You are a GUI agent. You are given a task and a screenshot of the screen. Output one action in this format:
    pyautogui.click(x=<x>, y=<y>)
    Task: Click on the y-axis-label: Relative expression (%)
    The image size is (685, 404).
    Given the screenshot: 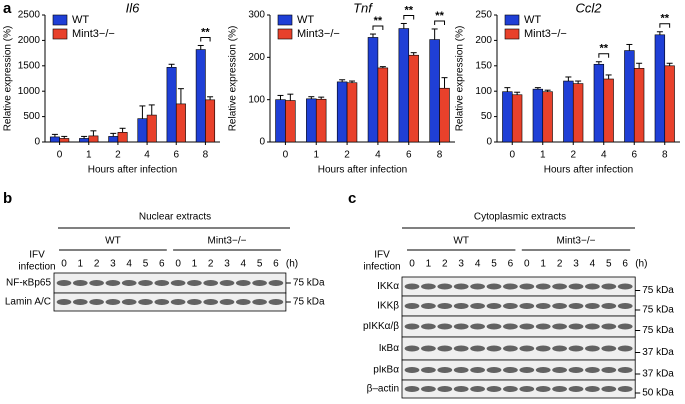 What is the action you would take?
    pyautogui.click(x=233, y=79)
    